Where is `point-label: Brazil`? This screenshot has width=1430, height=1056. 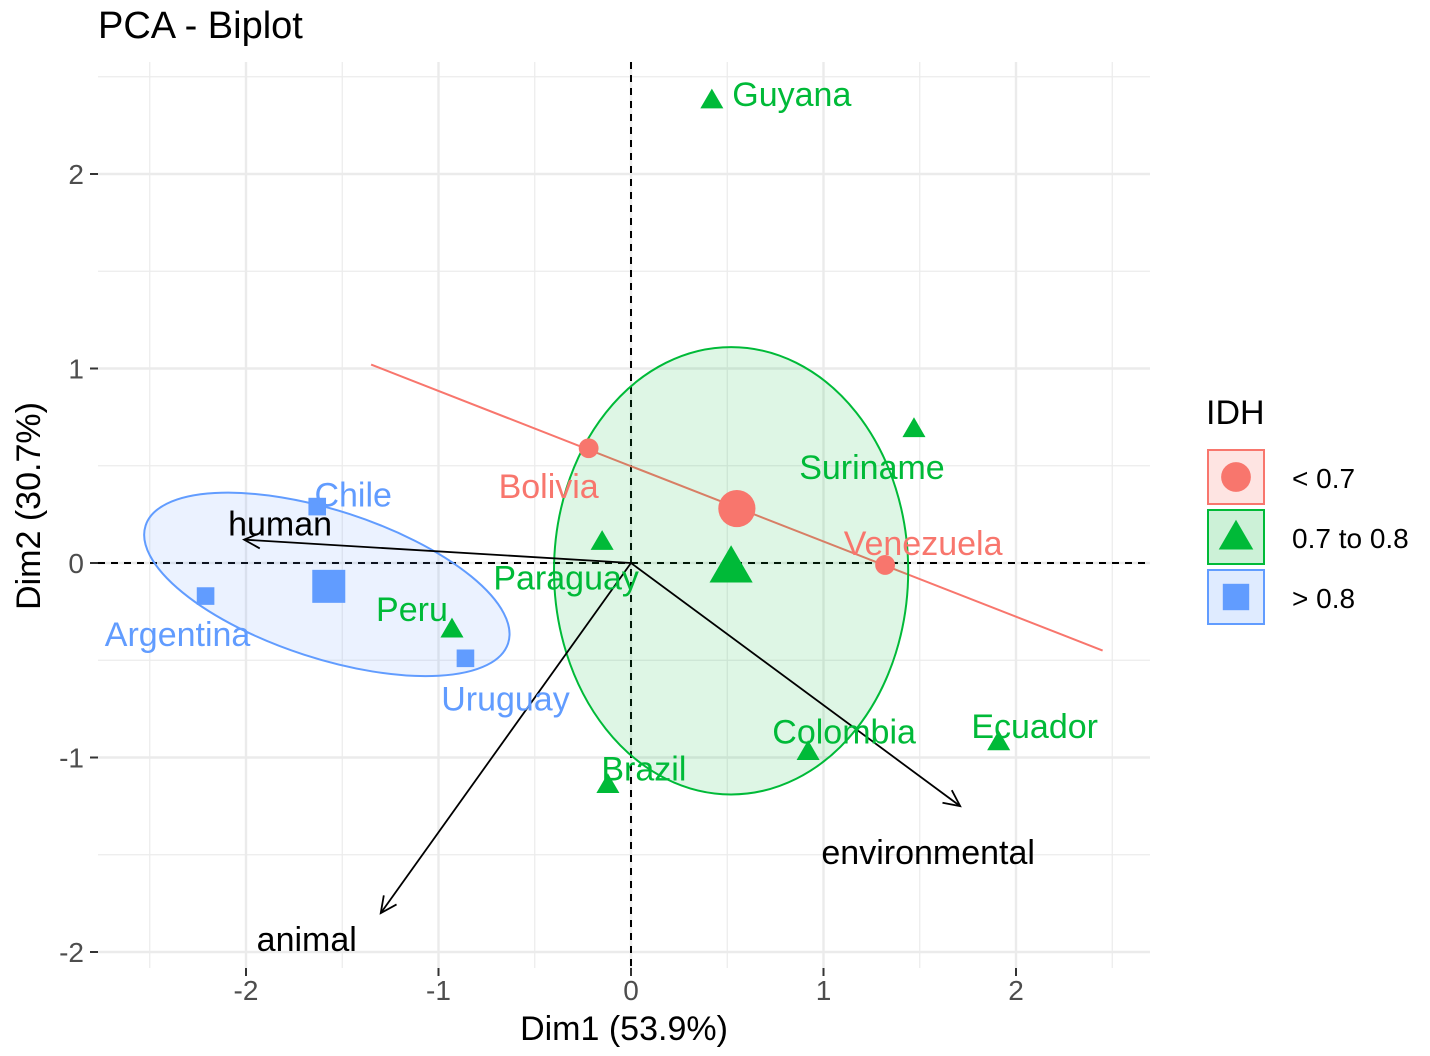
point-label: Brazil is located at coordinates (643, 770).